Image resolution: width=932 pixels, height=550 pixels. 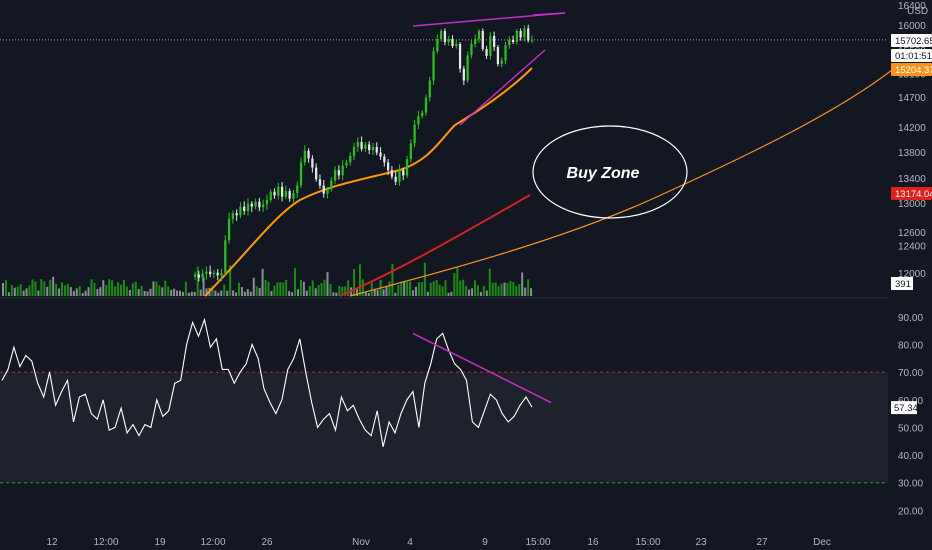 What do you see at coordinates (435, 245) in the screenshot?
I see `ma-slow-line` at bounding box center [435, 245].